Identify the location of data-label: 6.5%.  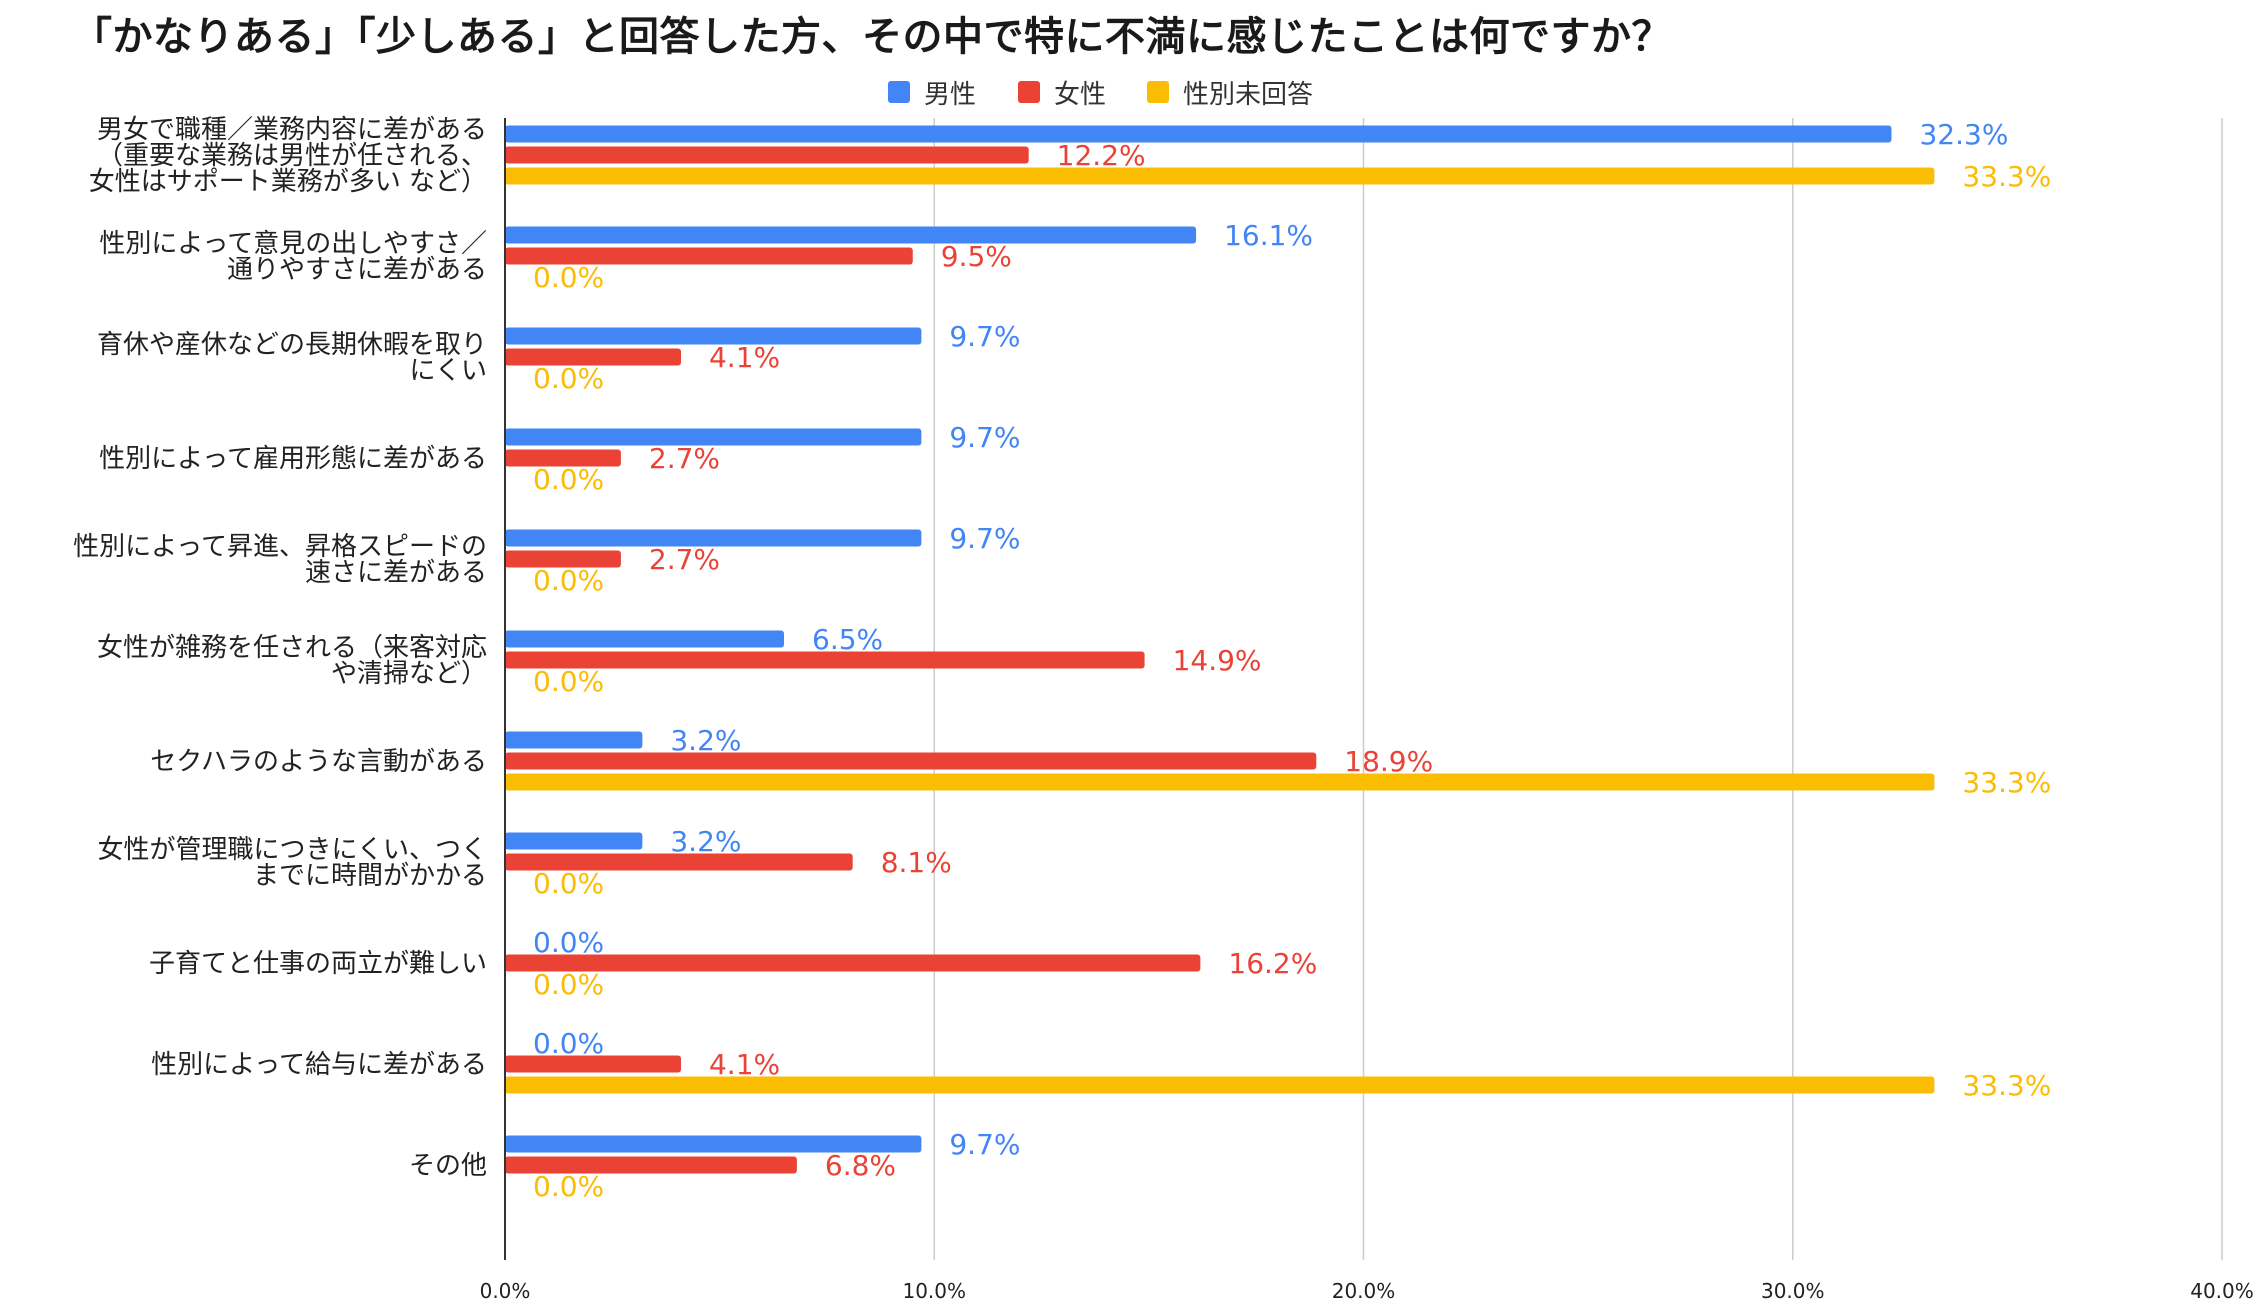
(847, 639).